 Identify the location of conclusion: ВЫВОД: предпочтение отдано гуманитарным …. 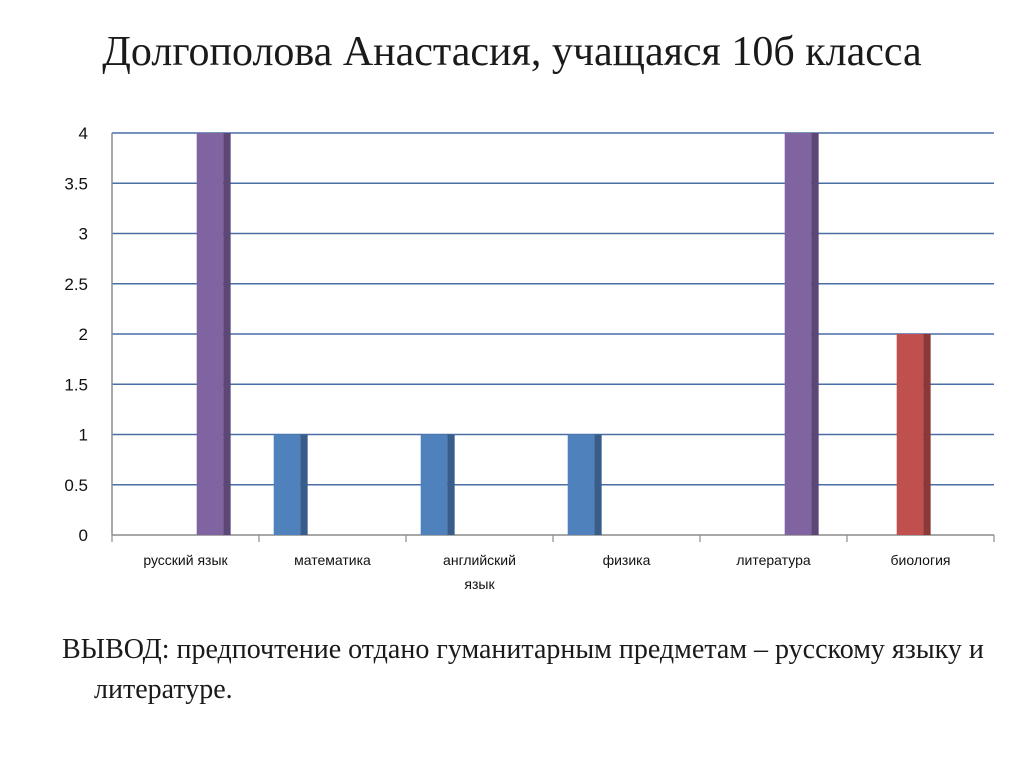
(528, 670).